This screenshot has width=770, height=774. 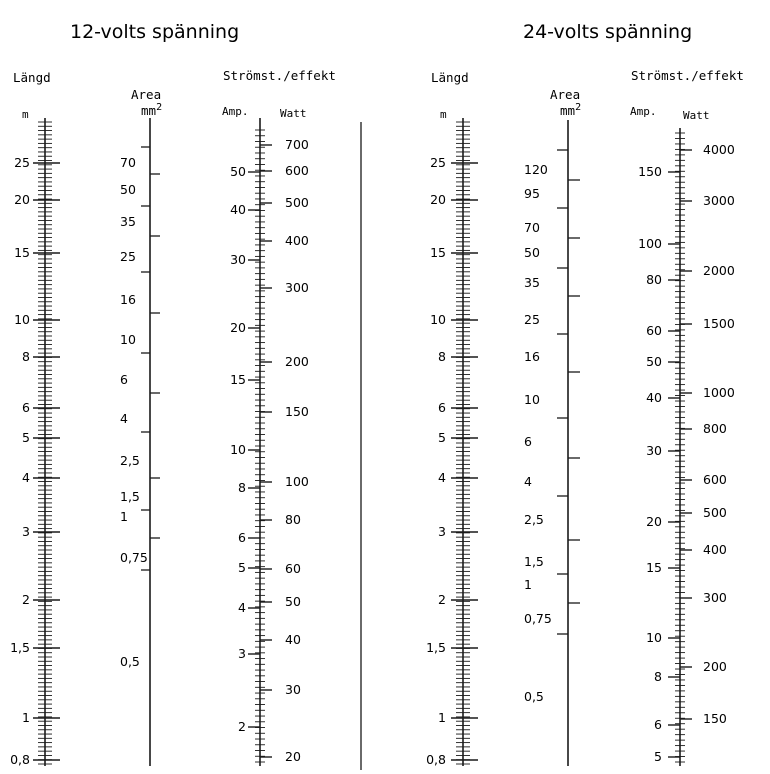 I want to click on right-watt-label: 1500, so click(x=719, y=323).